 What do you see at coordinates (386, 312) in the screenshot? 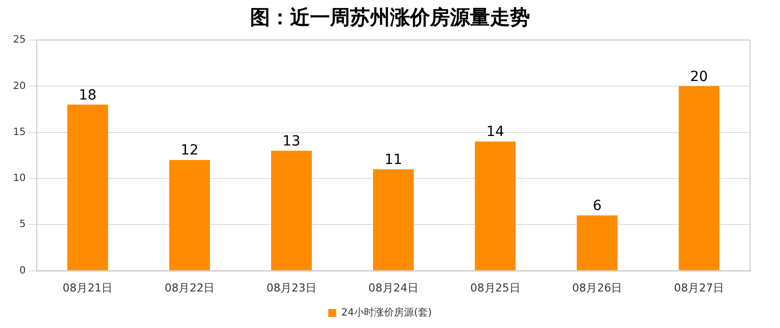
I see `legend-label: 24小时涨价房源(套)` at bounding box center [386, 312].